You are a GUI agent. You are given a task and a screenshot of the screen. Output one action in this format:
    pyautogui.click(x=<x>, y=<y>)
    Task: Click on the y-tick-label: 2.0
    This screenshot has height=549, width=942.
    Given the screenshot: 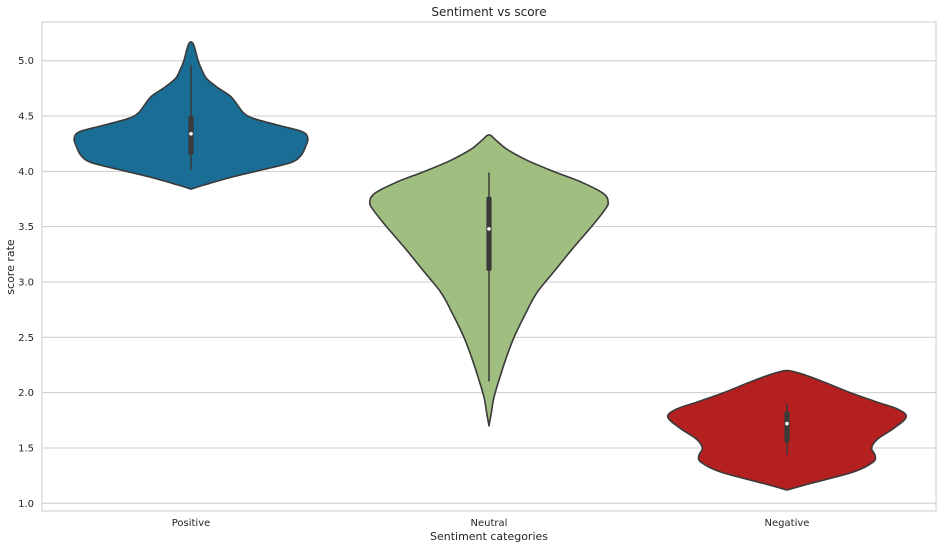 What is the action you would take?
    pyautogui.click(x=26, y=393)
    